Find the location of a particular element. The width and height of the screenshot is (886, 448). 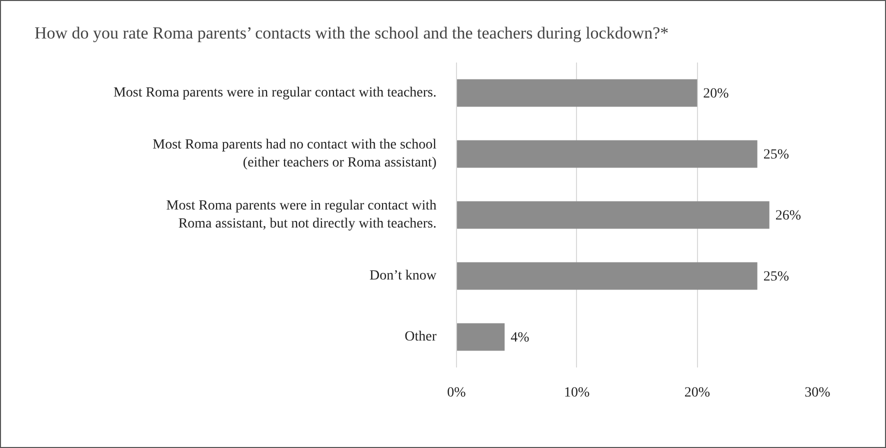

y-tick-label: Other is located at coordinates (420, 337).